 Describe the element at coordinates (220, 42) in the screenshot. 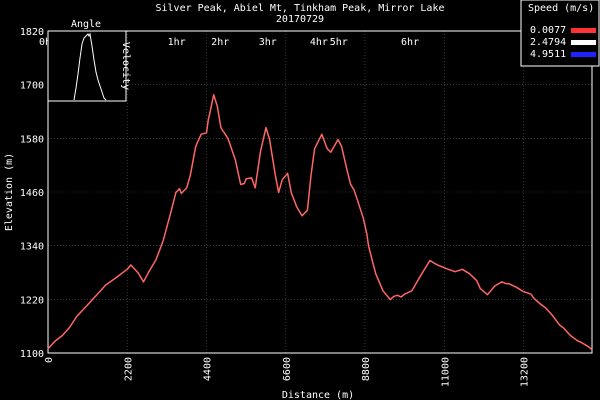

I see `time-tick-label: 2hr` at that location.